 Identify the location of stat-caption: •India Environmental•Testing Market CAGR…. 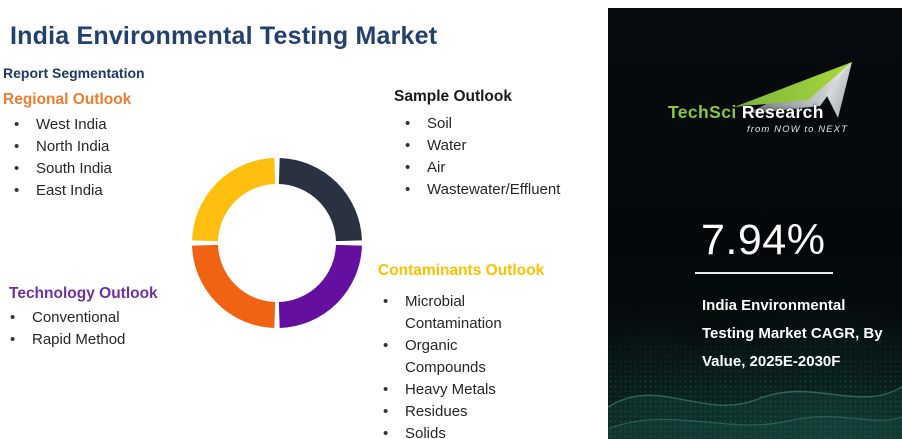
(794, 334).